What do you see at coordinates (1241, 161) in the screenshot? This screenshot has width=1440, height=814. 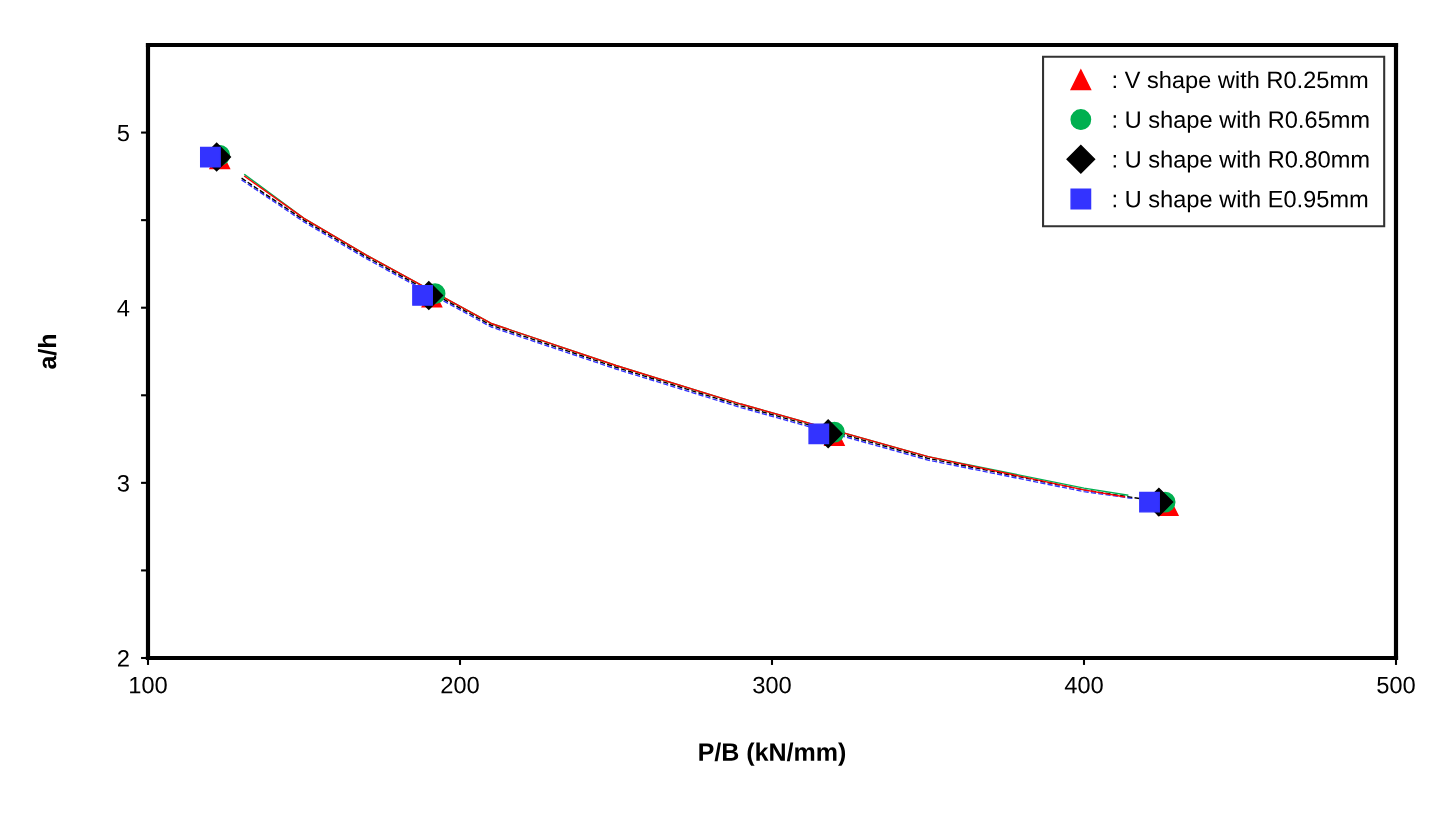 I see `legend-label: : U shape with R0.80mm` at bounding box center [1241, 161].